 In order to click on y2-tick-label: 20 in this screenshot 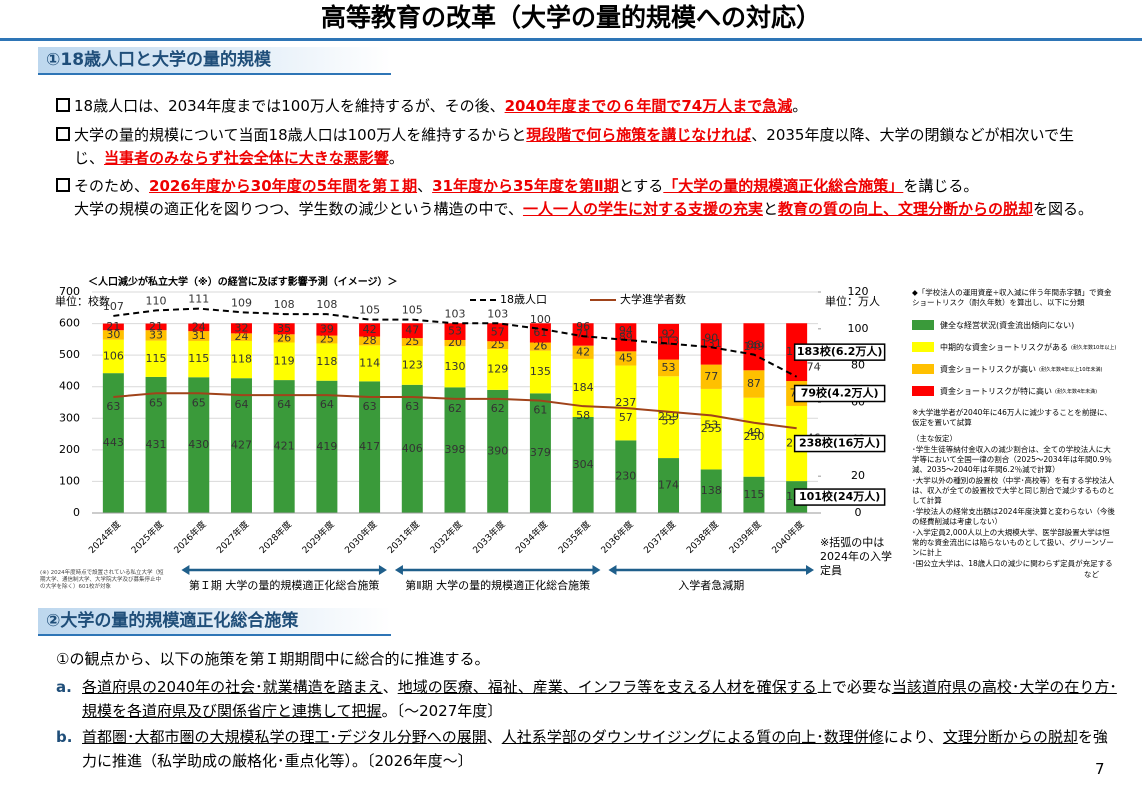, I will do `click(858, 475)`.